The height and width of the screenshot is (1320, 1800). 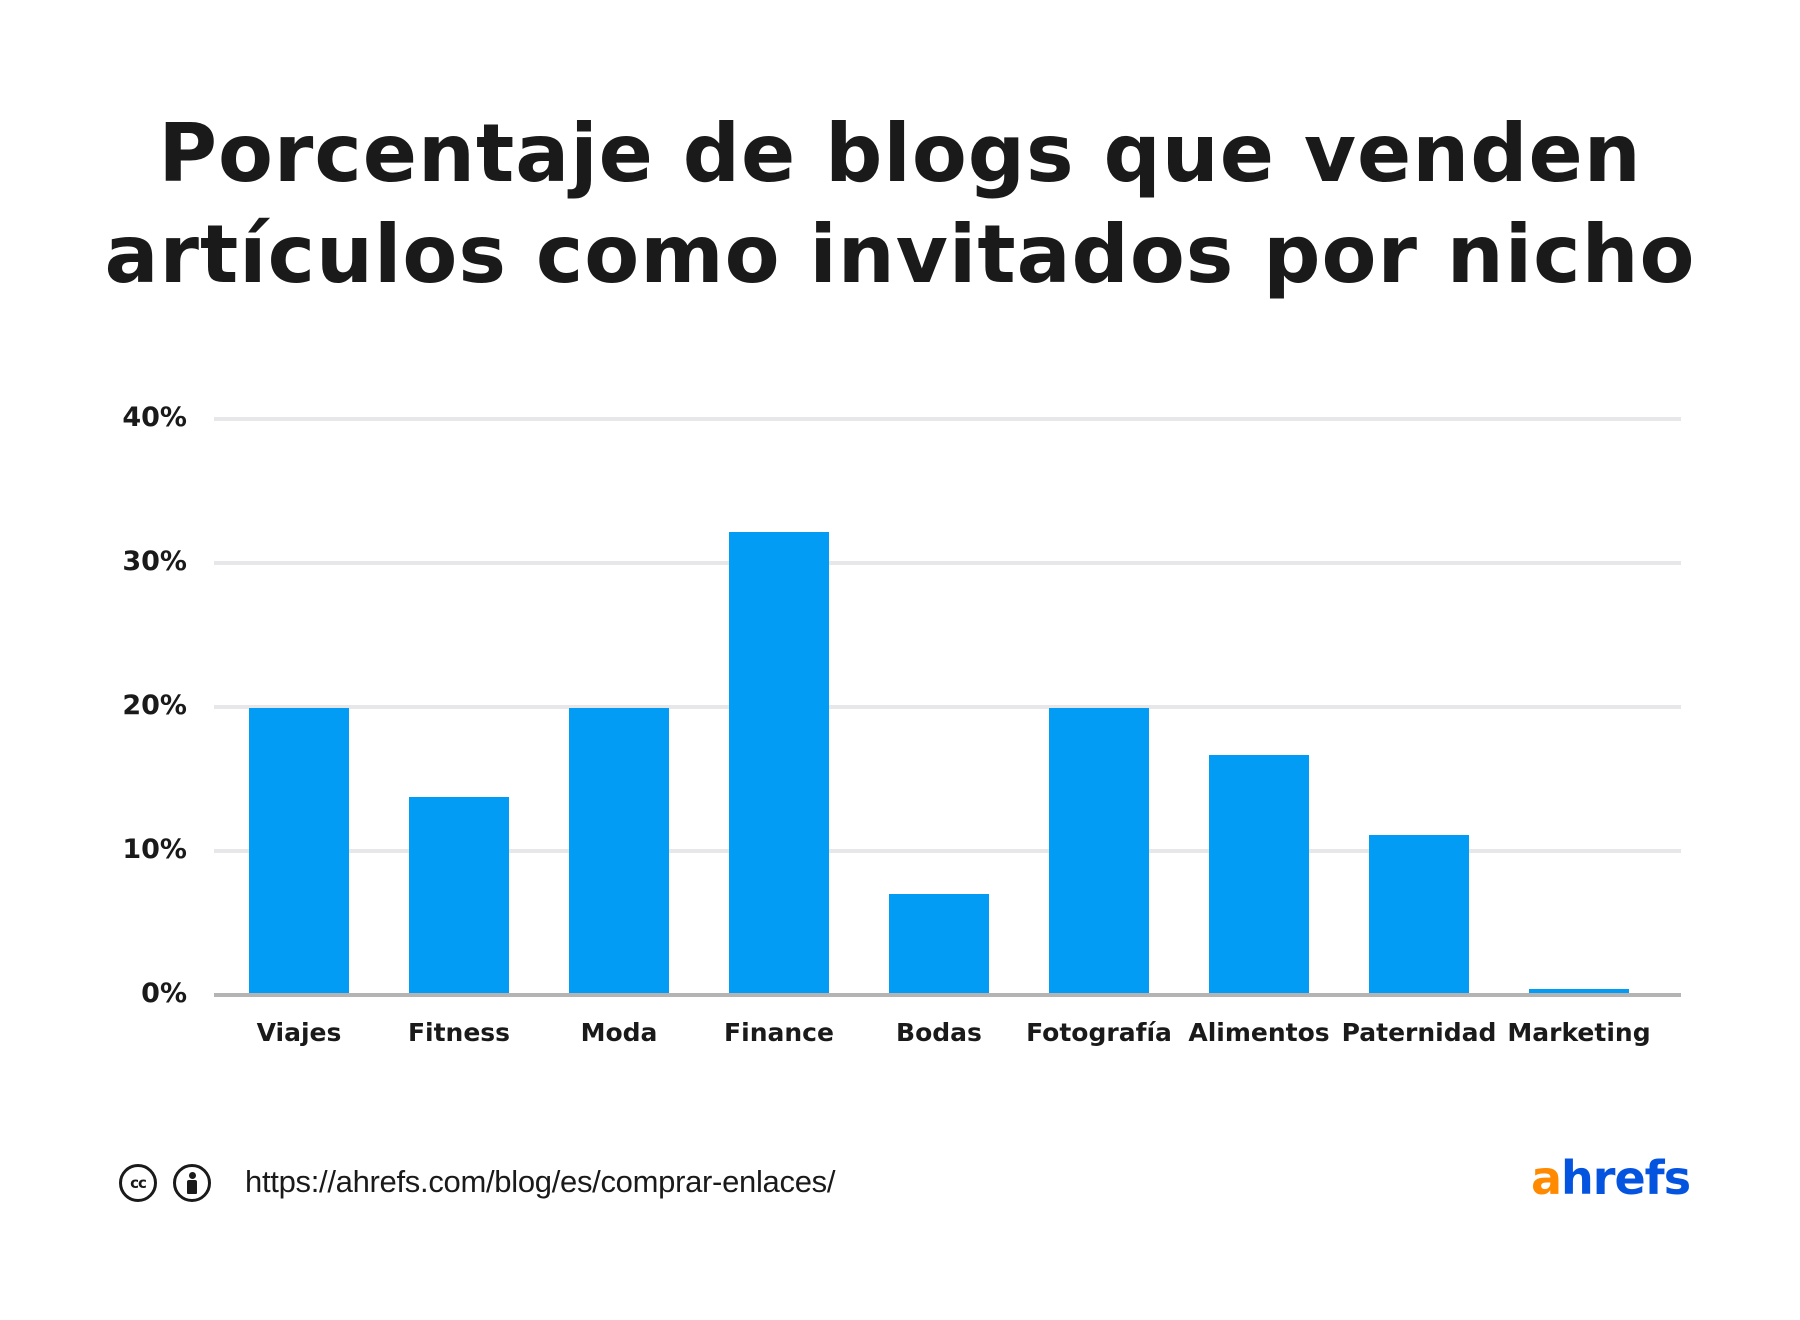 What do you see at coordinates (192, 1187) in the screenshot?
I see `person-body-shape` at bounding box center [192, 1187].